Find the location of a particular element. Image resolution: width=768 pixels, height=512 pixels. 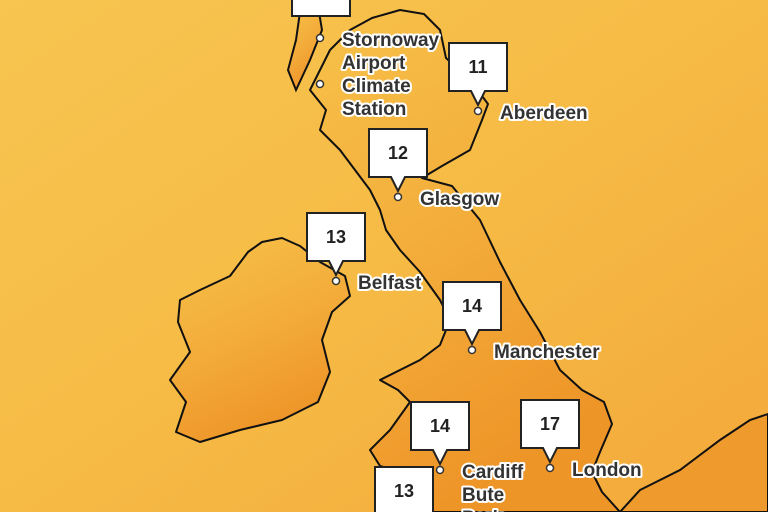

location-label: Glasgow is located at coordinates (459, 199).